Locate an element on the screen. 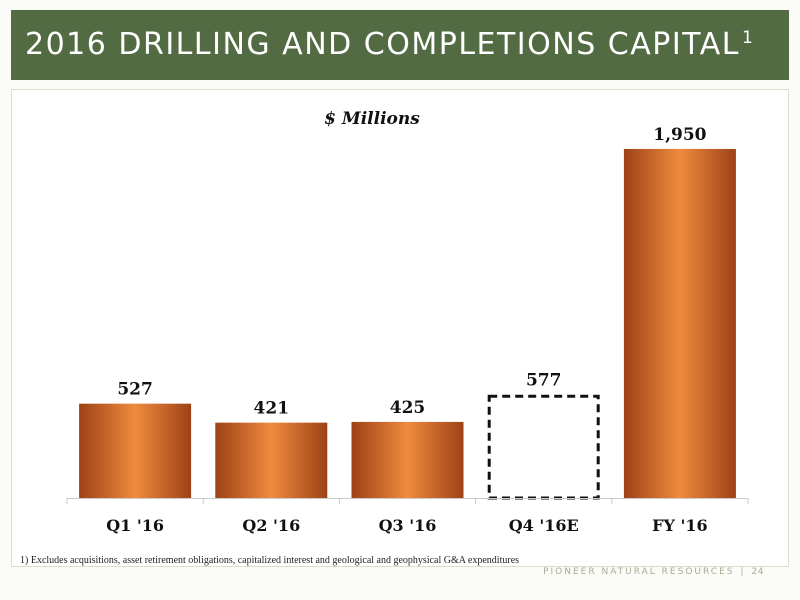 This screenshot has height=600, width=800. category-label-q1-16: Q1 '16 is located at coordinates (135, 525).